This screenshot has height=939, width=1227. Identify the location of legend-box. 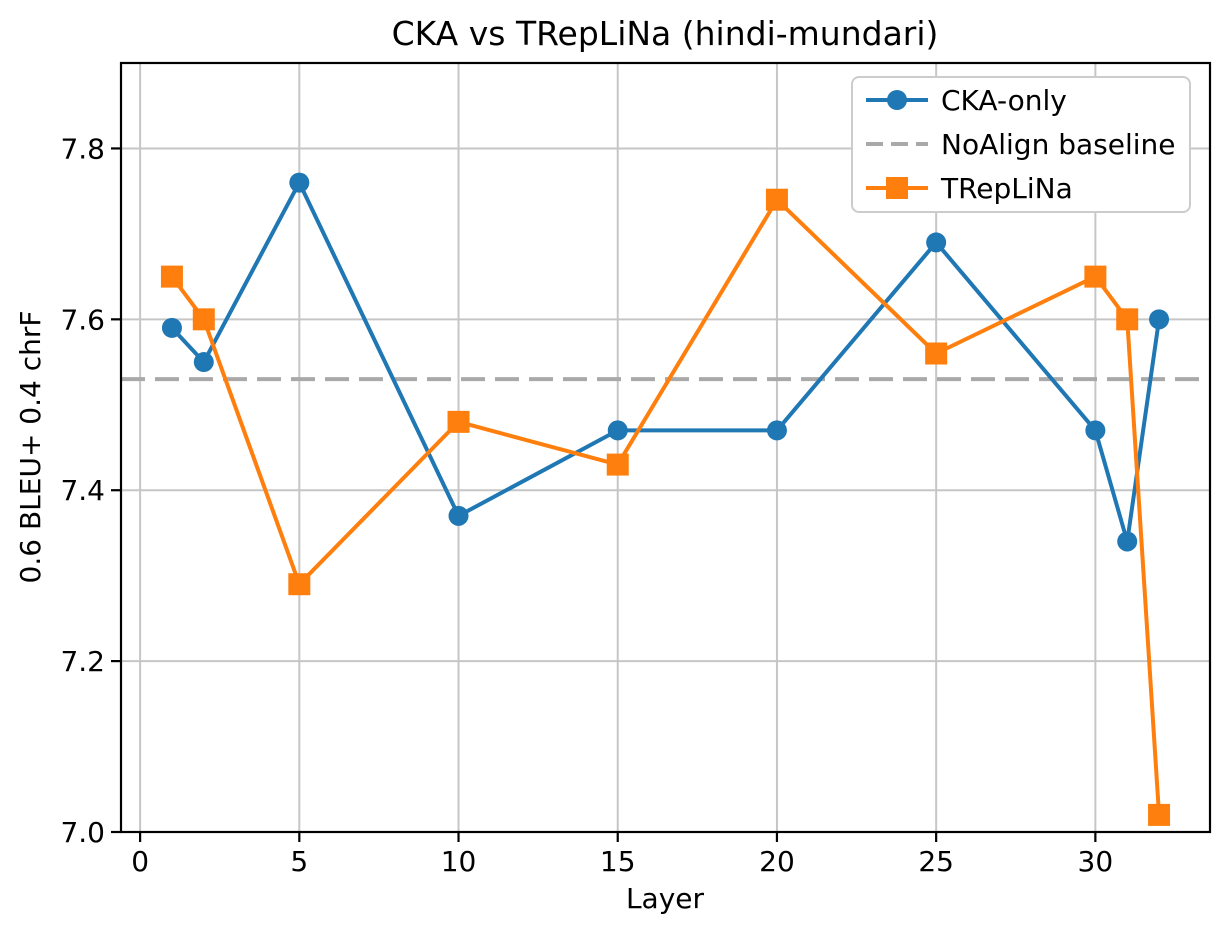
(1021, 144).